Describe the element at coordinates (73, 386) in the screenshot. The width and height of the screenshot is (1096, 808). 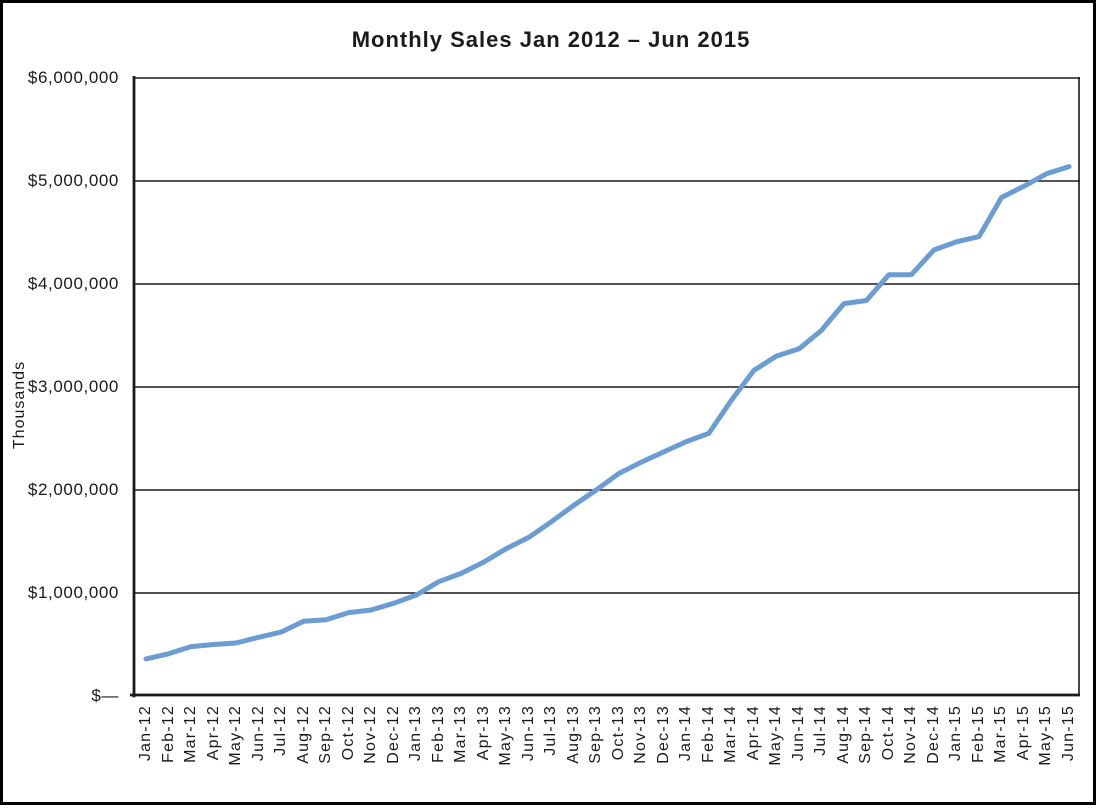
I see `y-axis-tick-label: $3,000,000` at that location.